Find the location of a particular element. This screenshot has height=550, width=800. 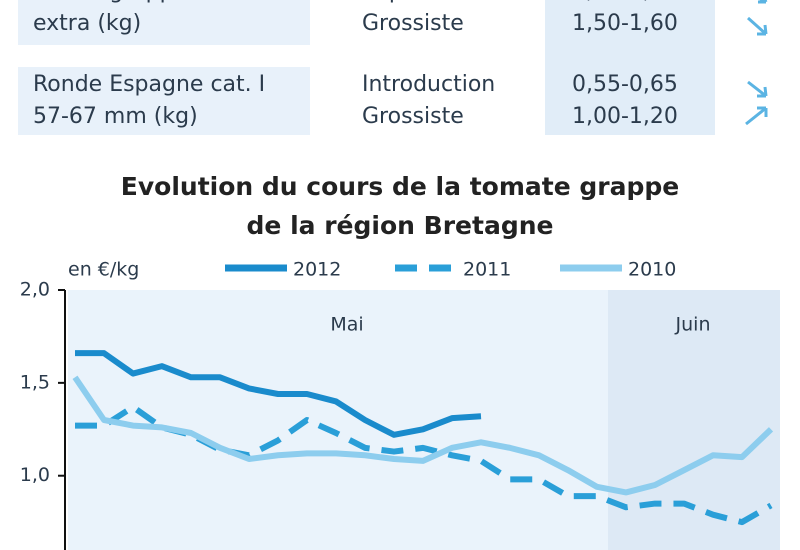

table-cell-text: 1,00-1,20 is located at coordinates (625, 116).